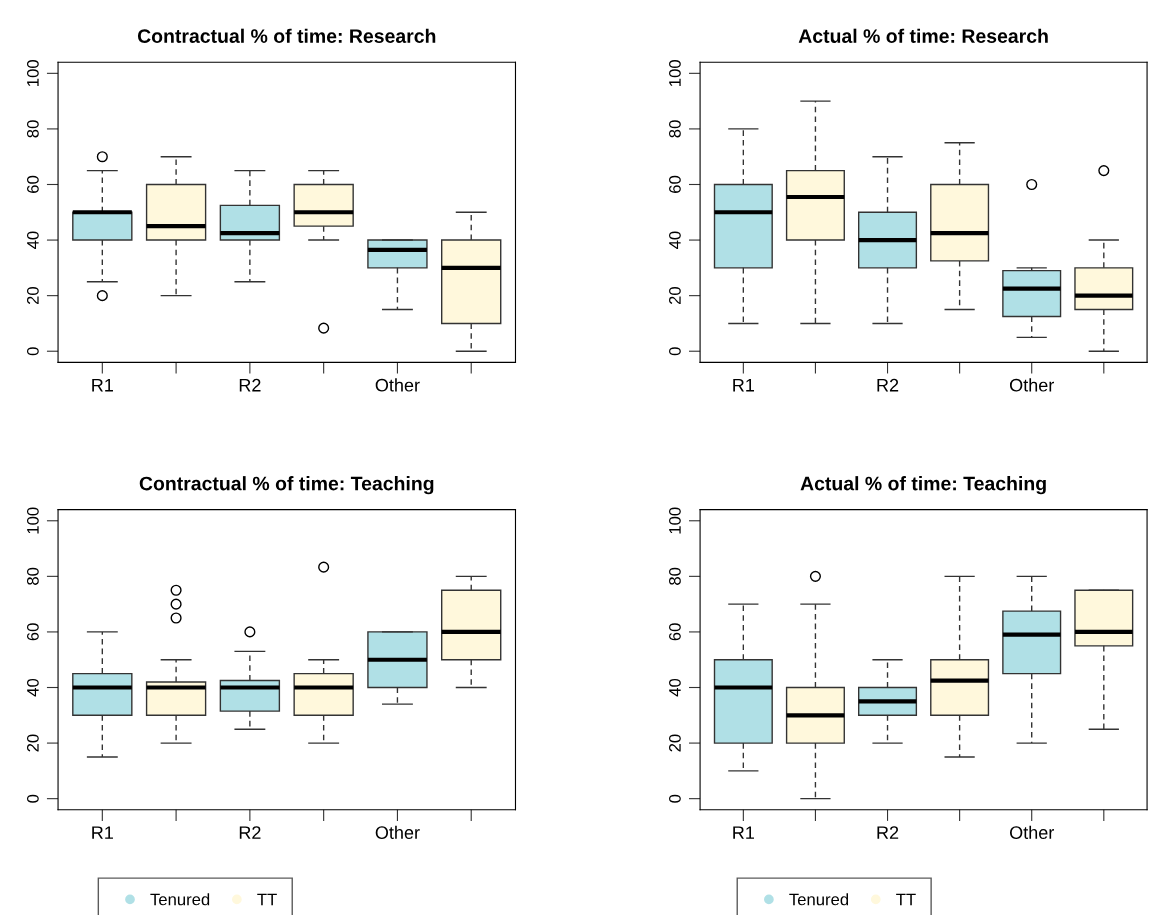  I want to click on chart-title: Actual % of time: Teaching, so click(923, 485).